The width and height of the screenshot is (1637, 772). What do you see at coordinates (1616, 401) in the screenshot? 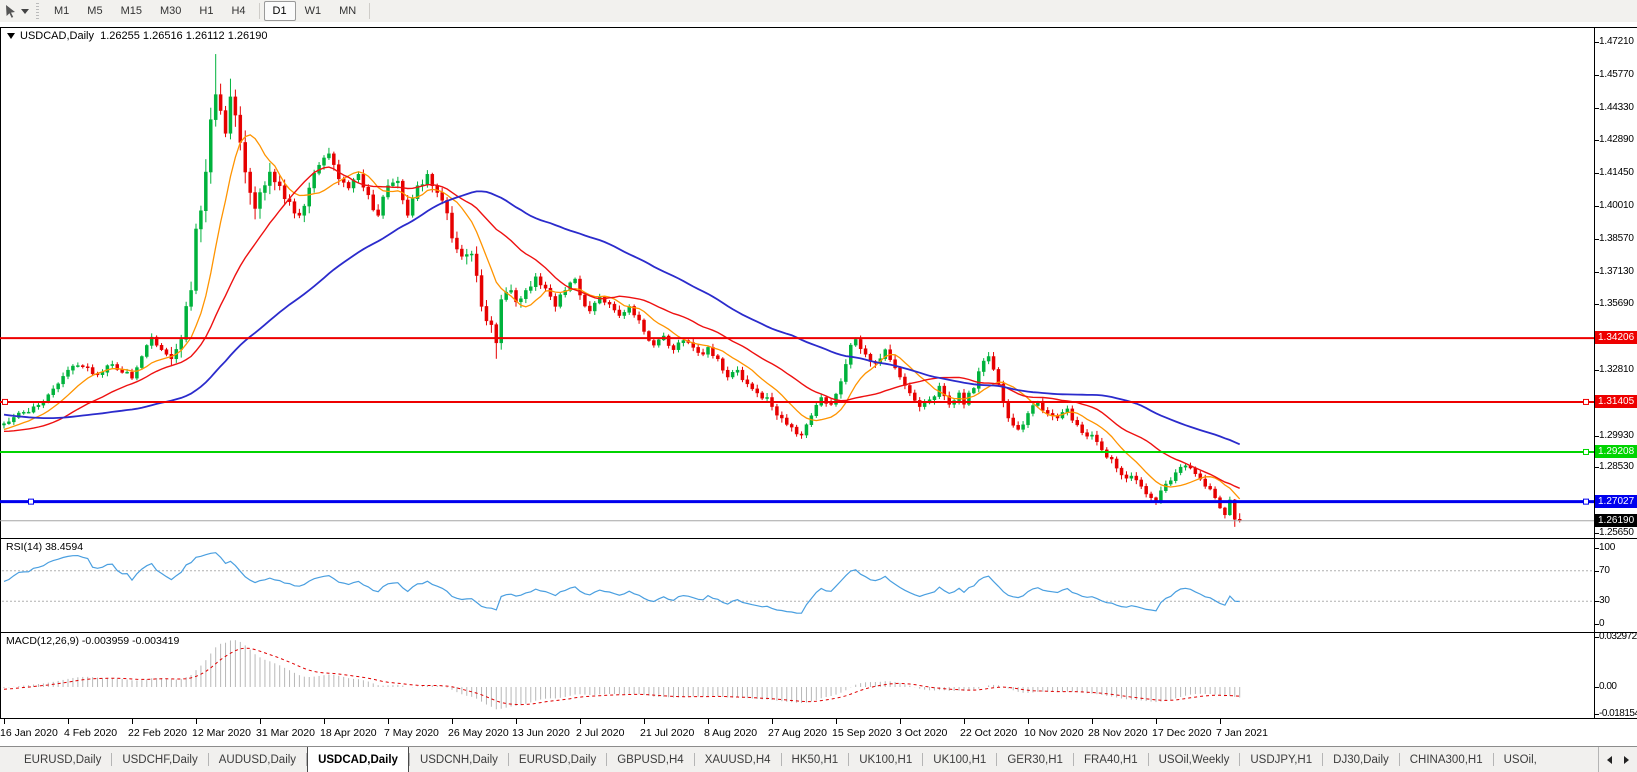
I see `price-line-badge: 1.31405` at bounding box center [1616, 401].